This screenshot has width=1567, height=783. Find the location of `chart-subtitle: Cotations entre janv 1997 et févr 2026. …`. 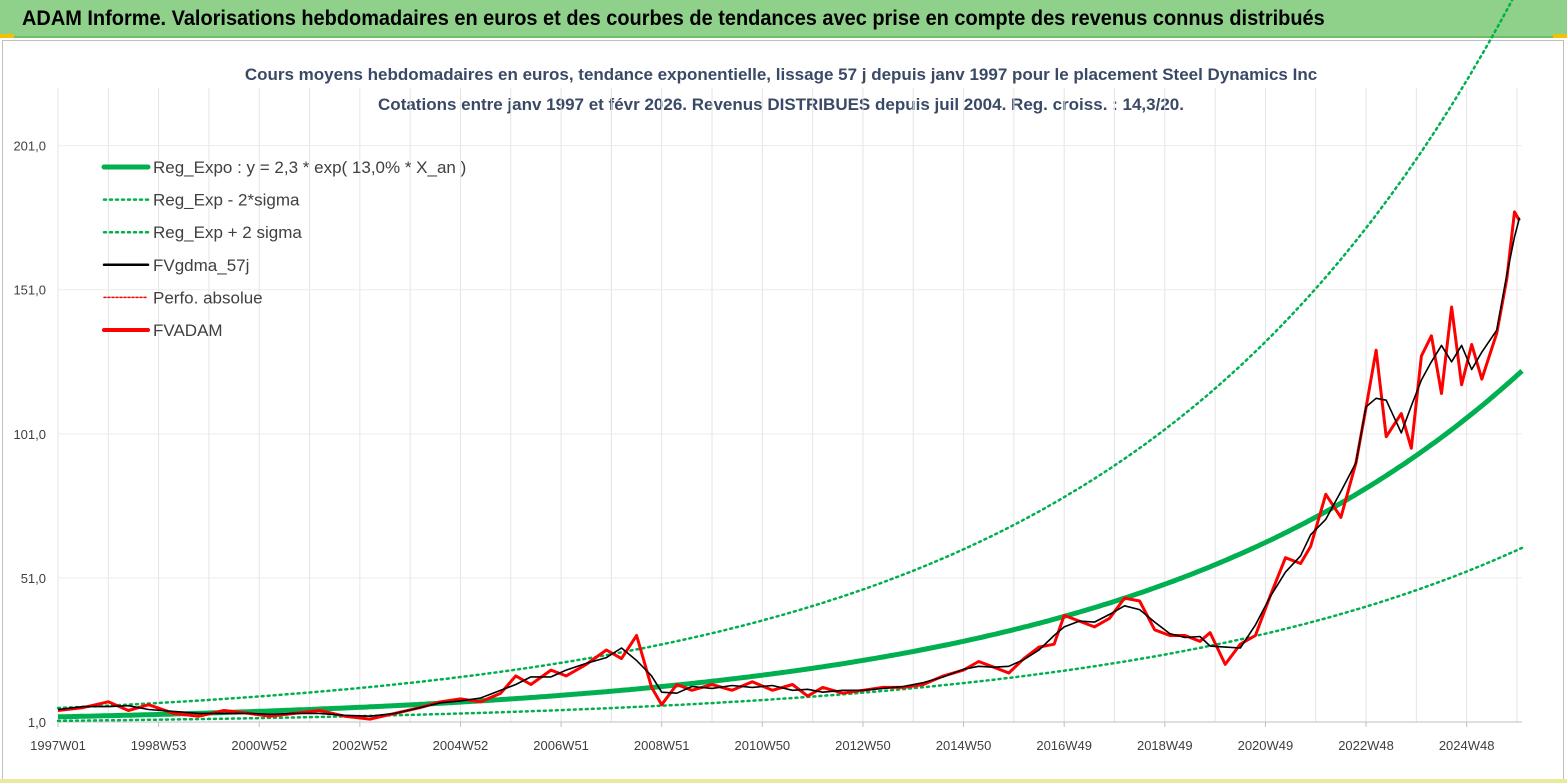

chart-subtitle: Cotations entre janv 1997 et févr 2026. … is located at coordinates (781, 104).